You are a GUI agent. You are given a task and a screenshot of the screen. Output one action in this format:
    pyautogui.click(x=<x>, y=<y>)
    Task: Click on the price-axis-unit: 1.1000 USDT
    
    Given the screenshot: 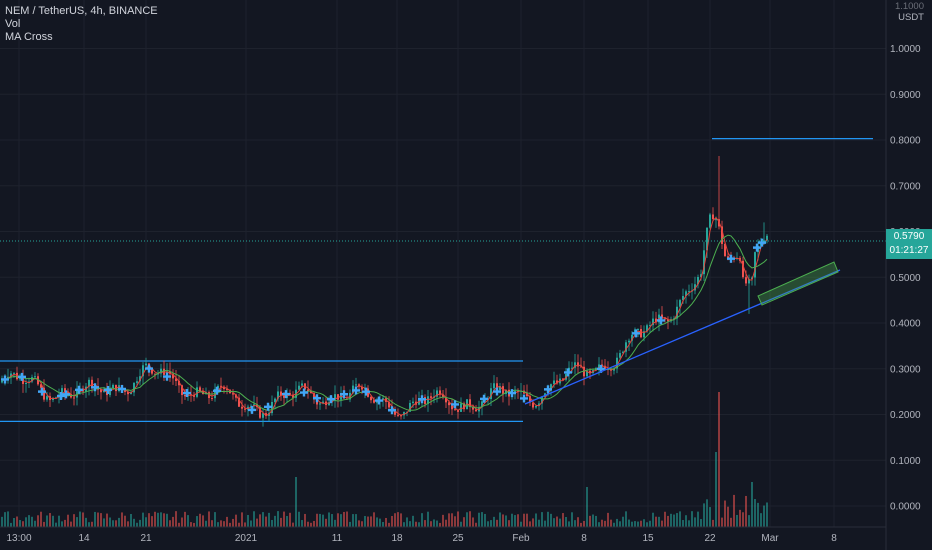 What is the action you would take?
    pyautogui.click(x=909, y=12)
    